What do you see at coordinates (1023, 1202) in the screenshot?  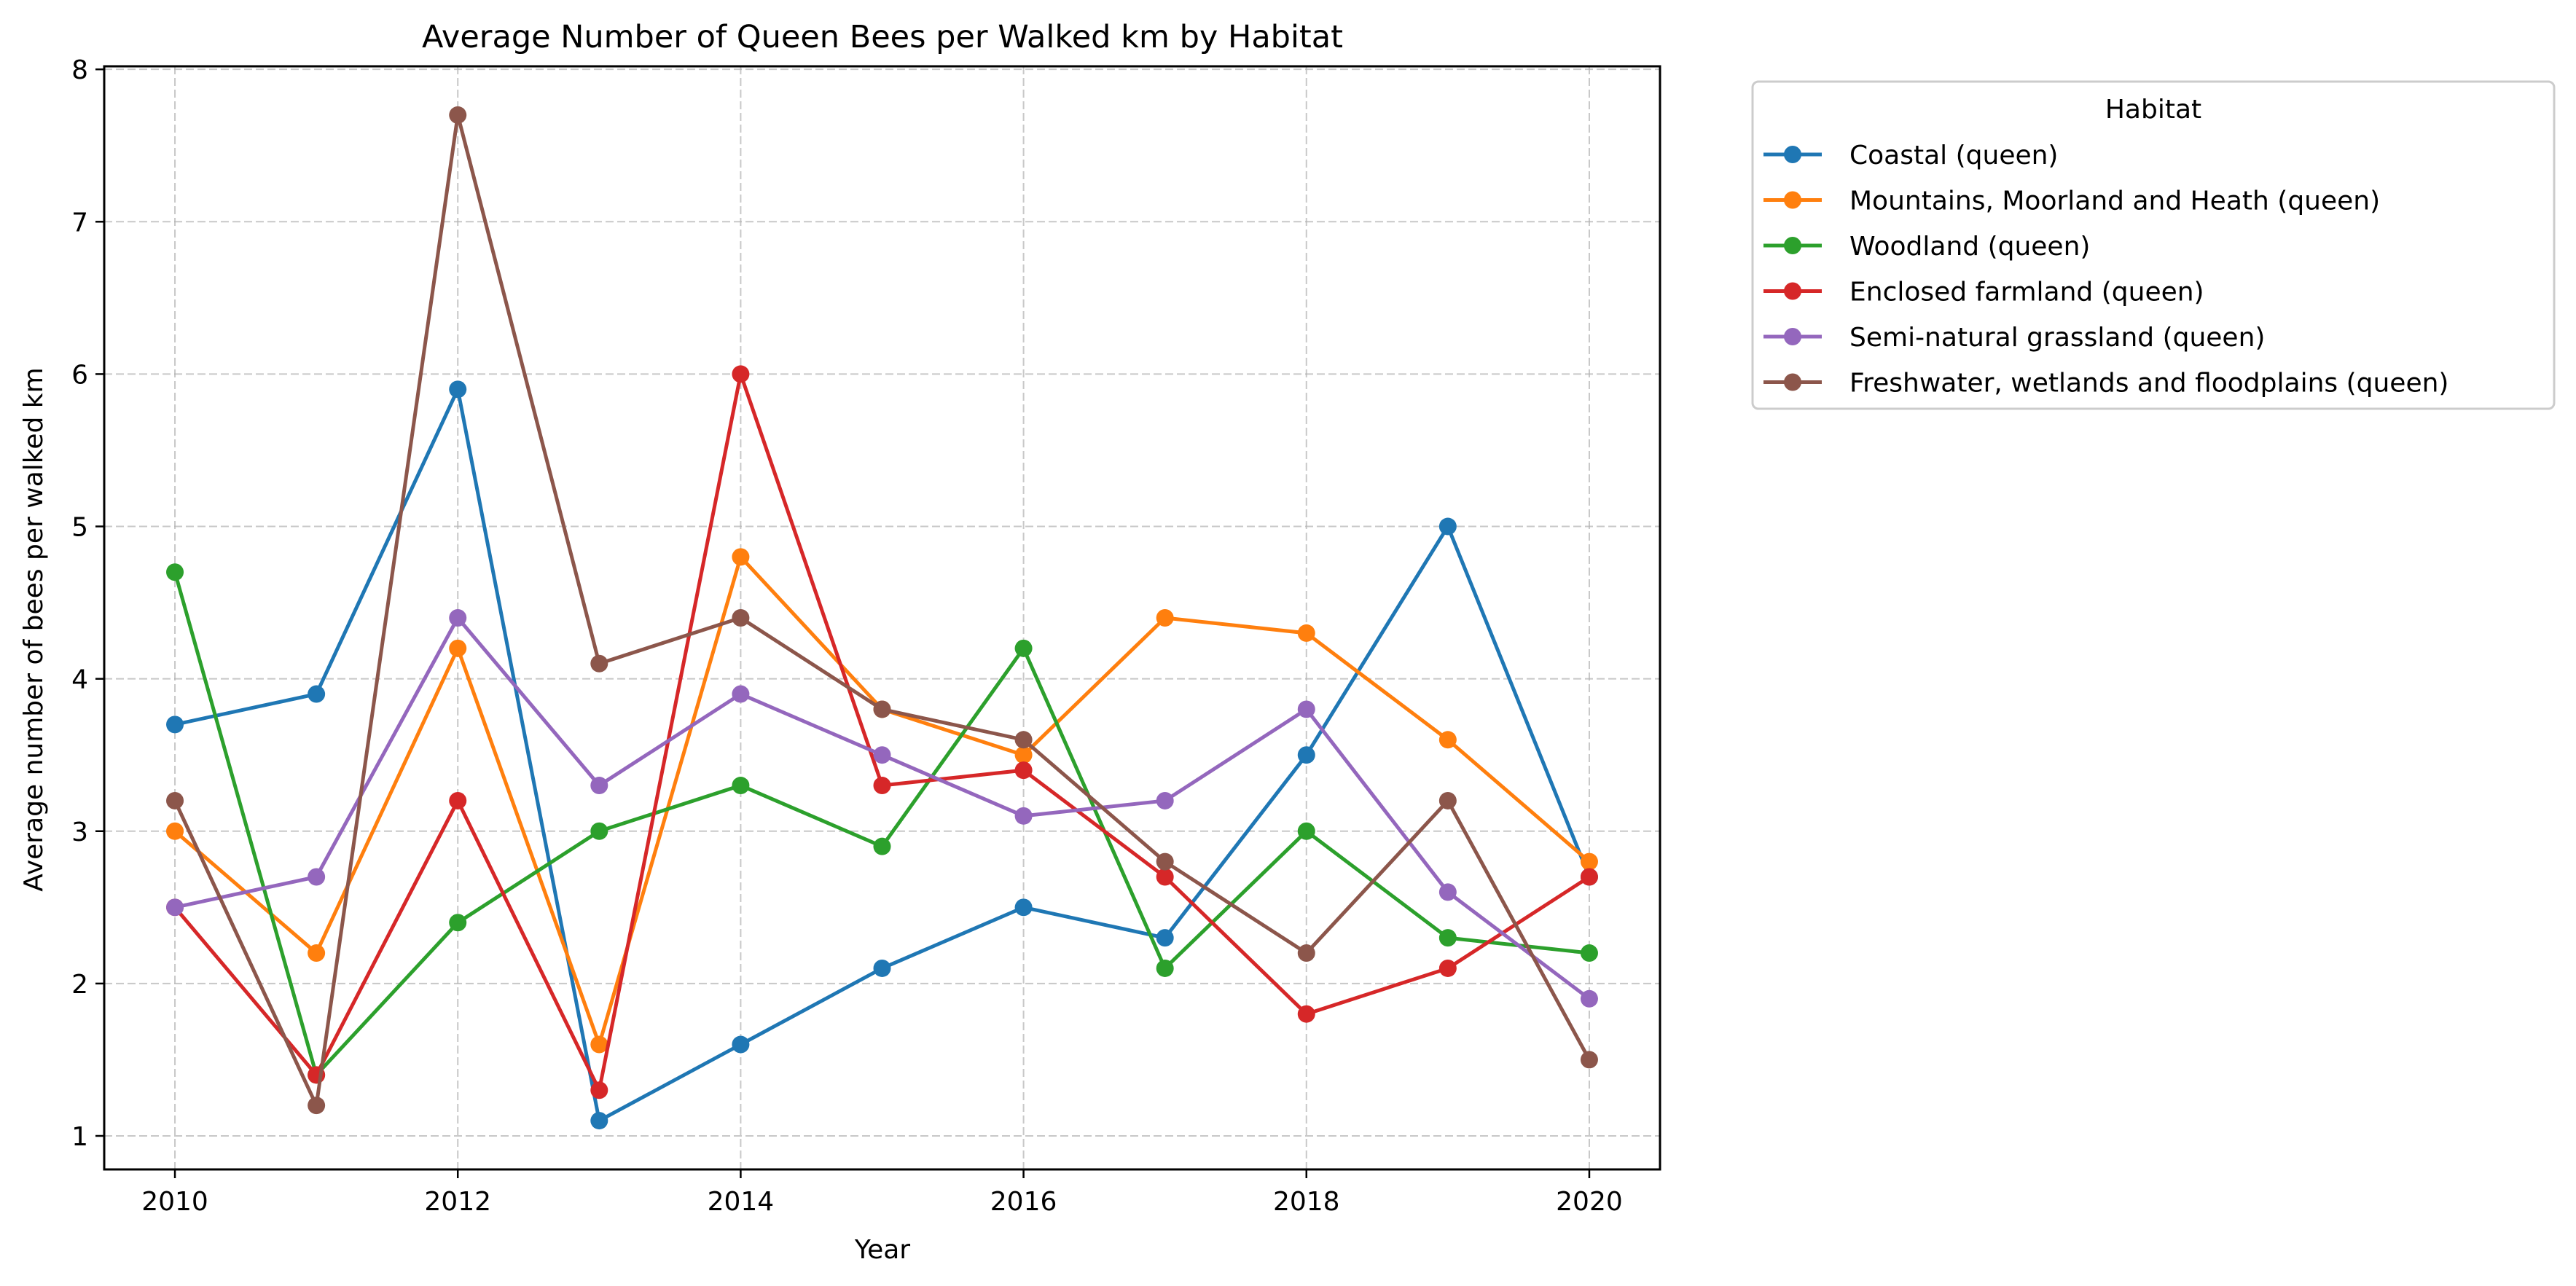 I see `x-tick-label: 2016` at bounding box center [1023, 1202].